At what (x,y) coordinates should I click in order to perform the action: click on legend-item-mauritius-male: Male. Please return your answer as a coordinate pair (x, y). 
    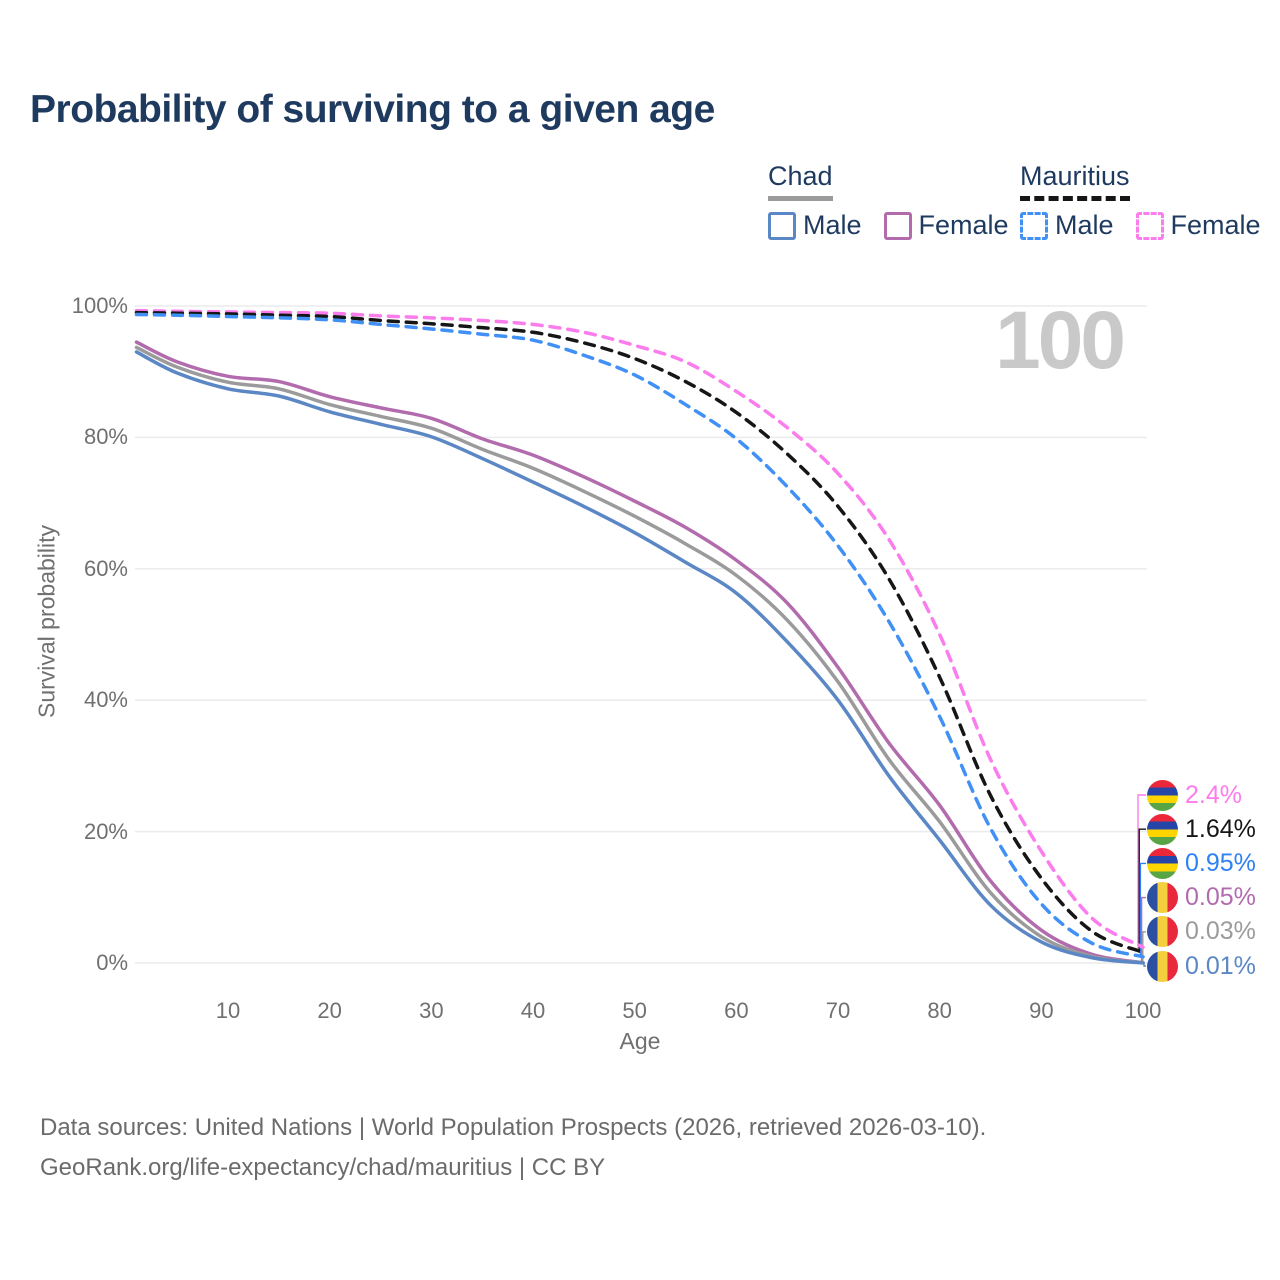
    Looking at the image, I should click on (1067, 225).